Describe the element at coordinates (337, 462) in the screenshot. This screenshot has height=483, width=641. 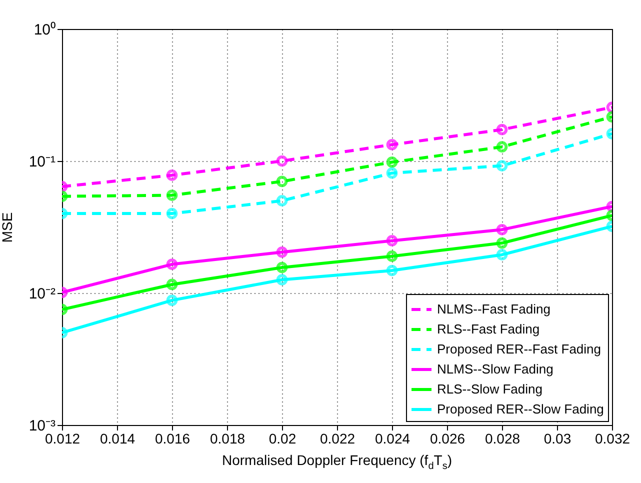
I see `x-axis-title: Normalised Doppler Frequency (f$_{d}$T$_{s}$)` at that location.